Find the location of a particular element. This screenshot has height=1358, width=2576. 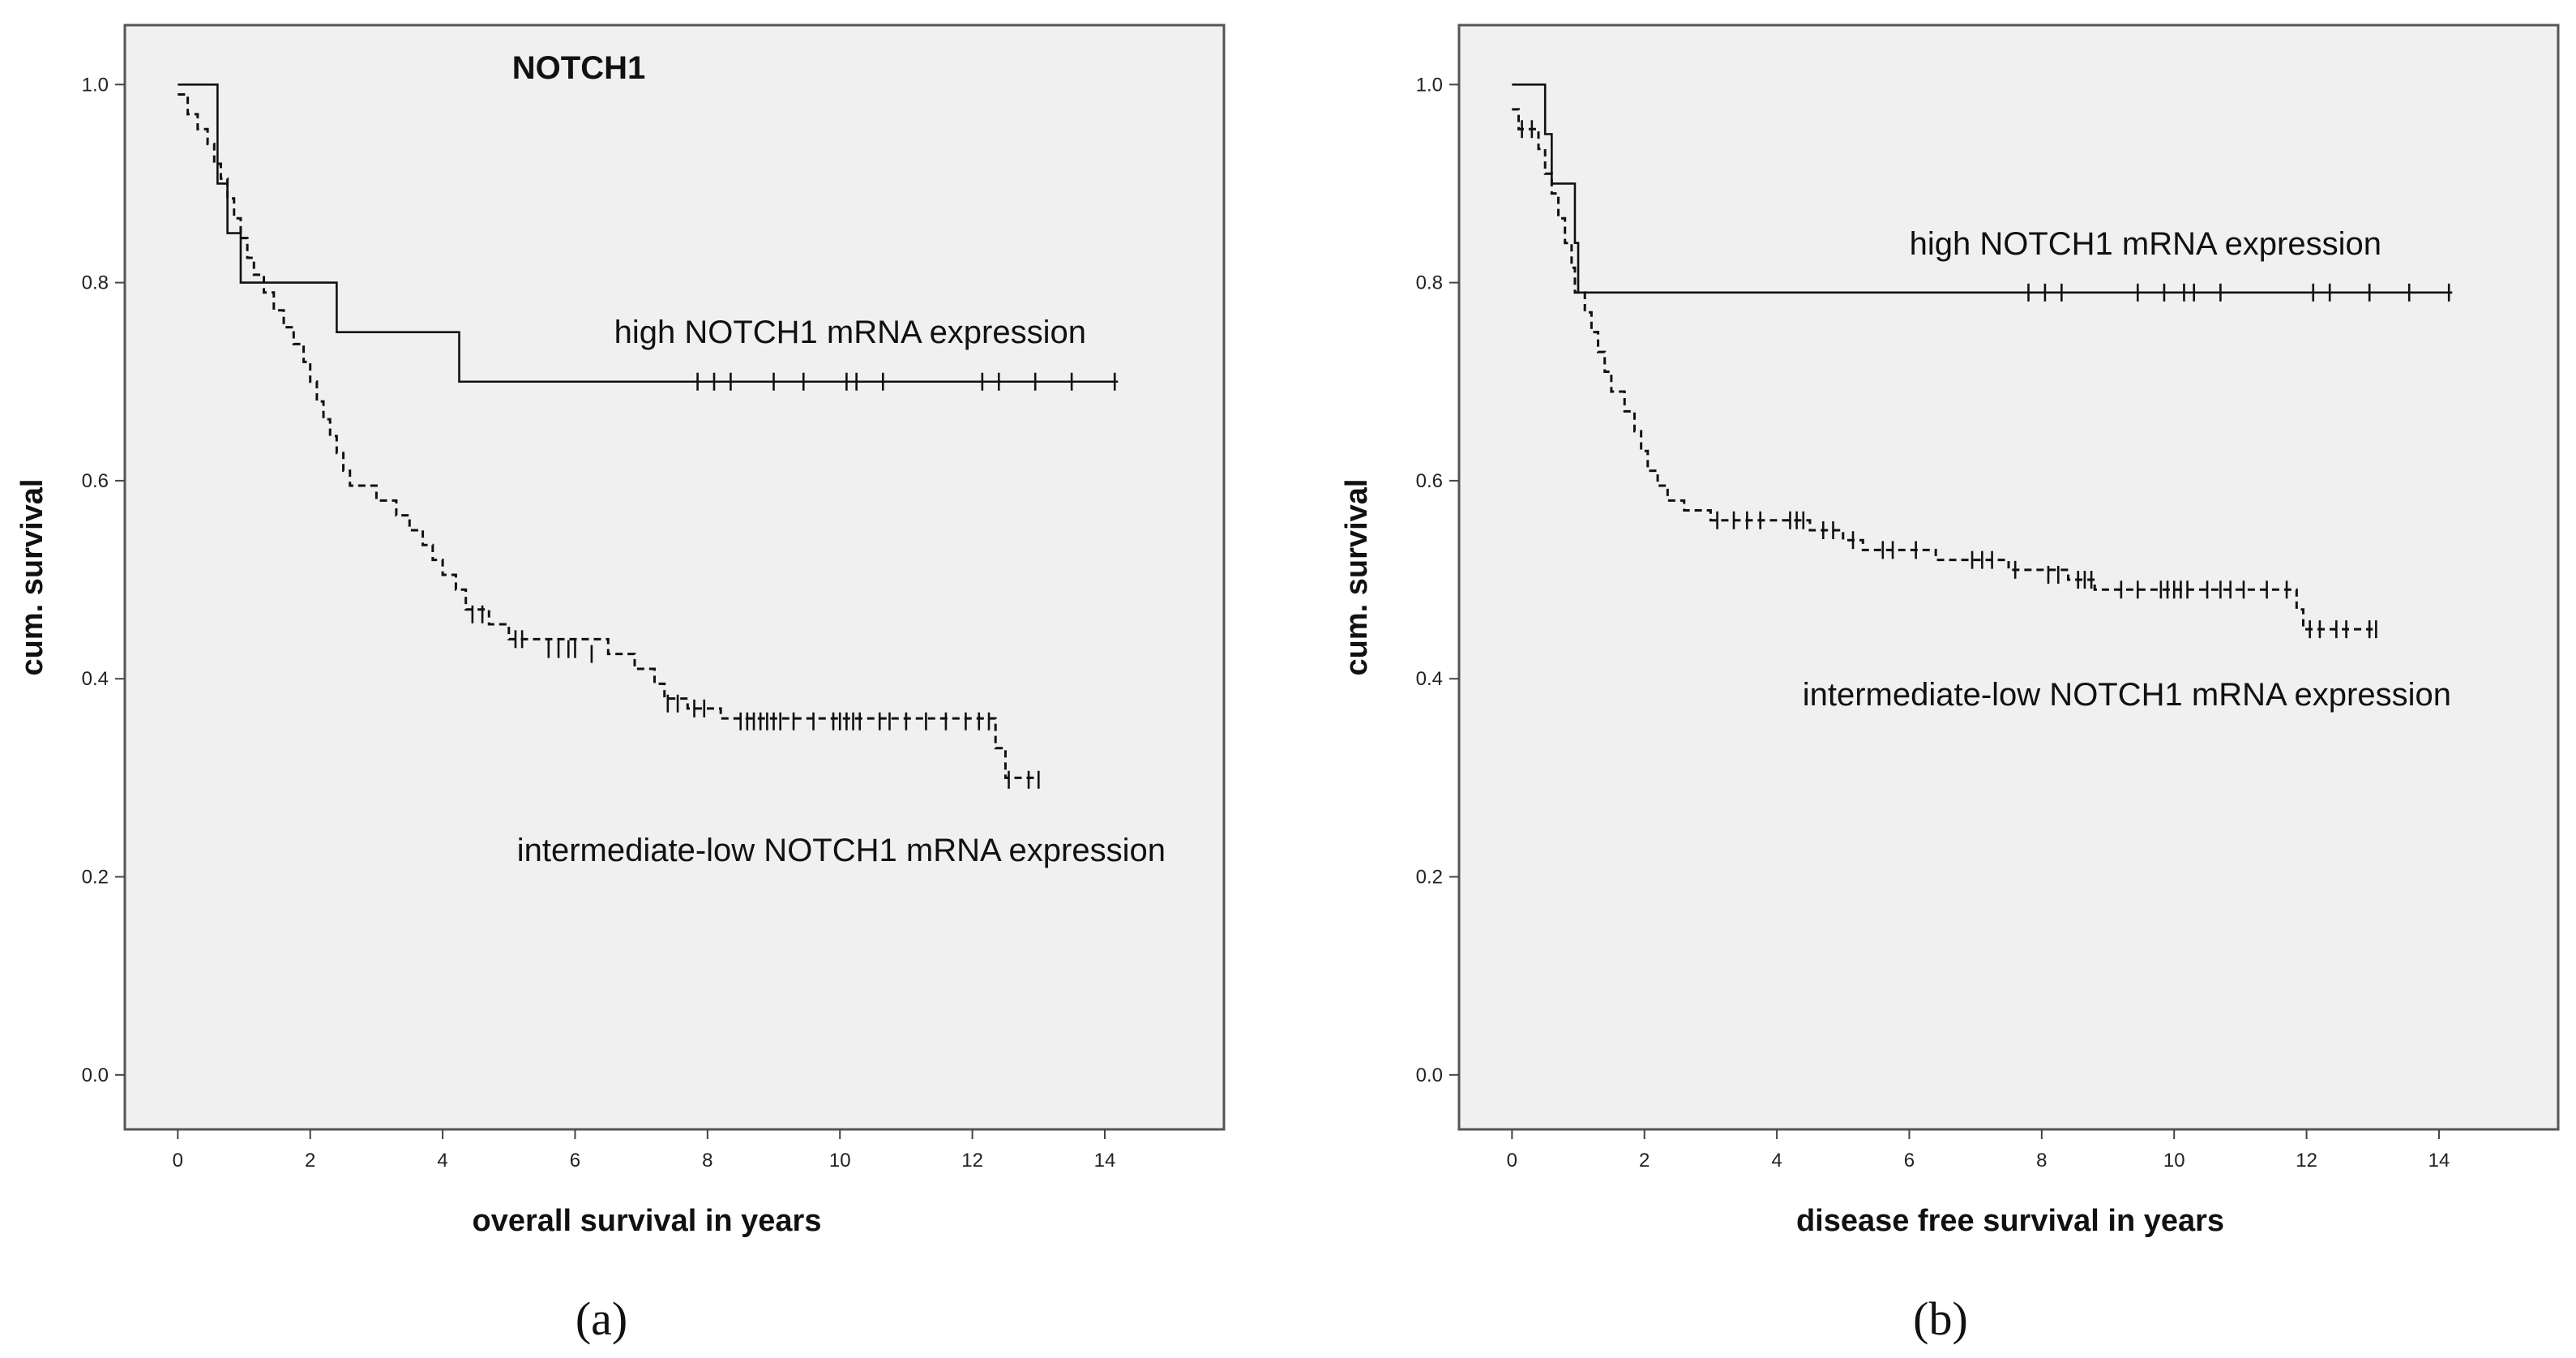

annotation-low-b: intermediate-low NOTCH1 mRNA expression is located at coordinates (2127, 695).